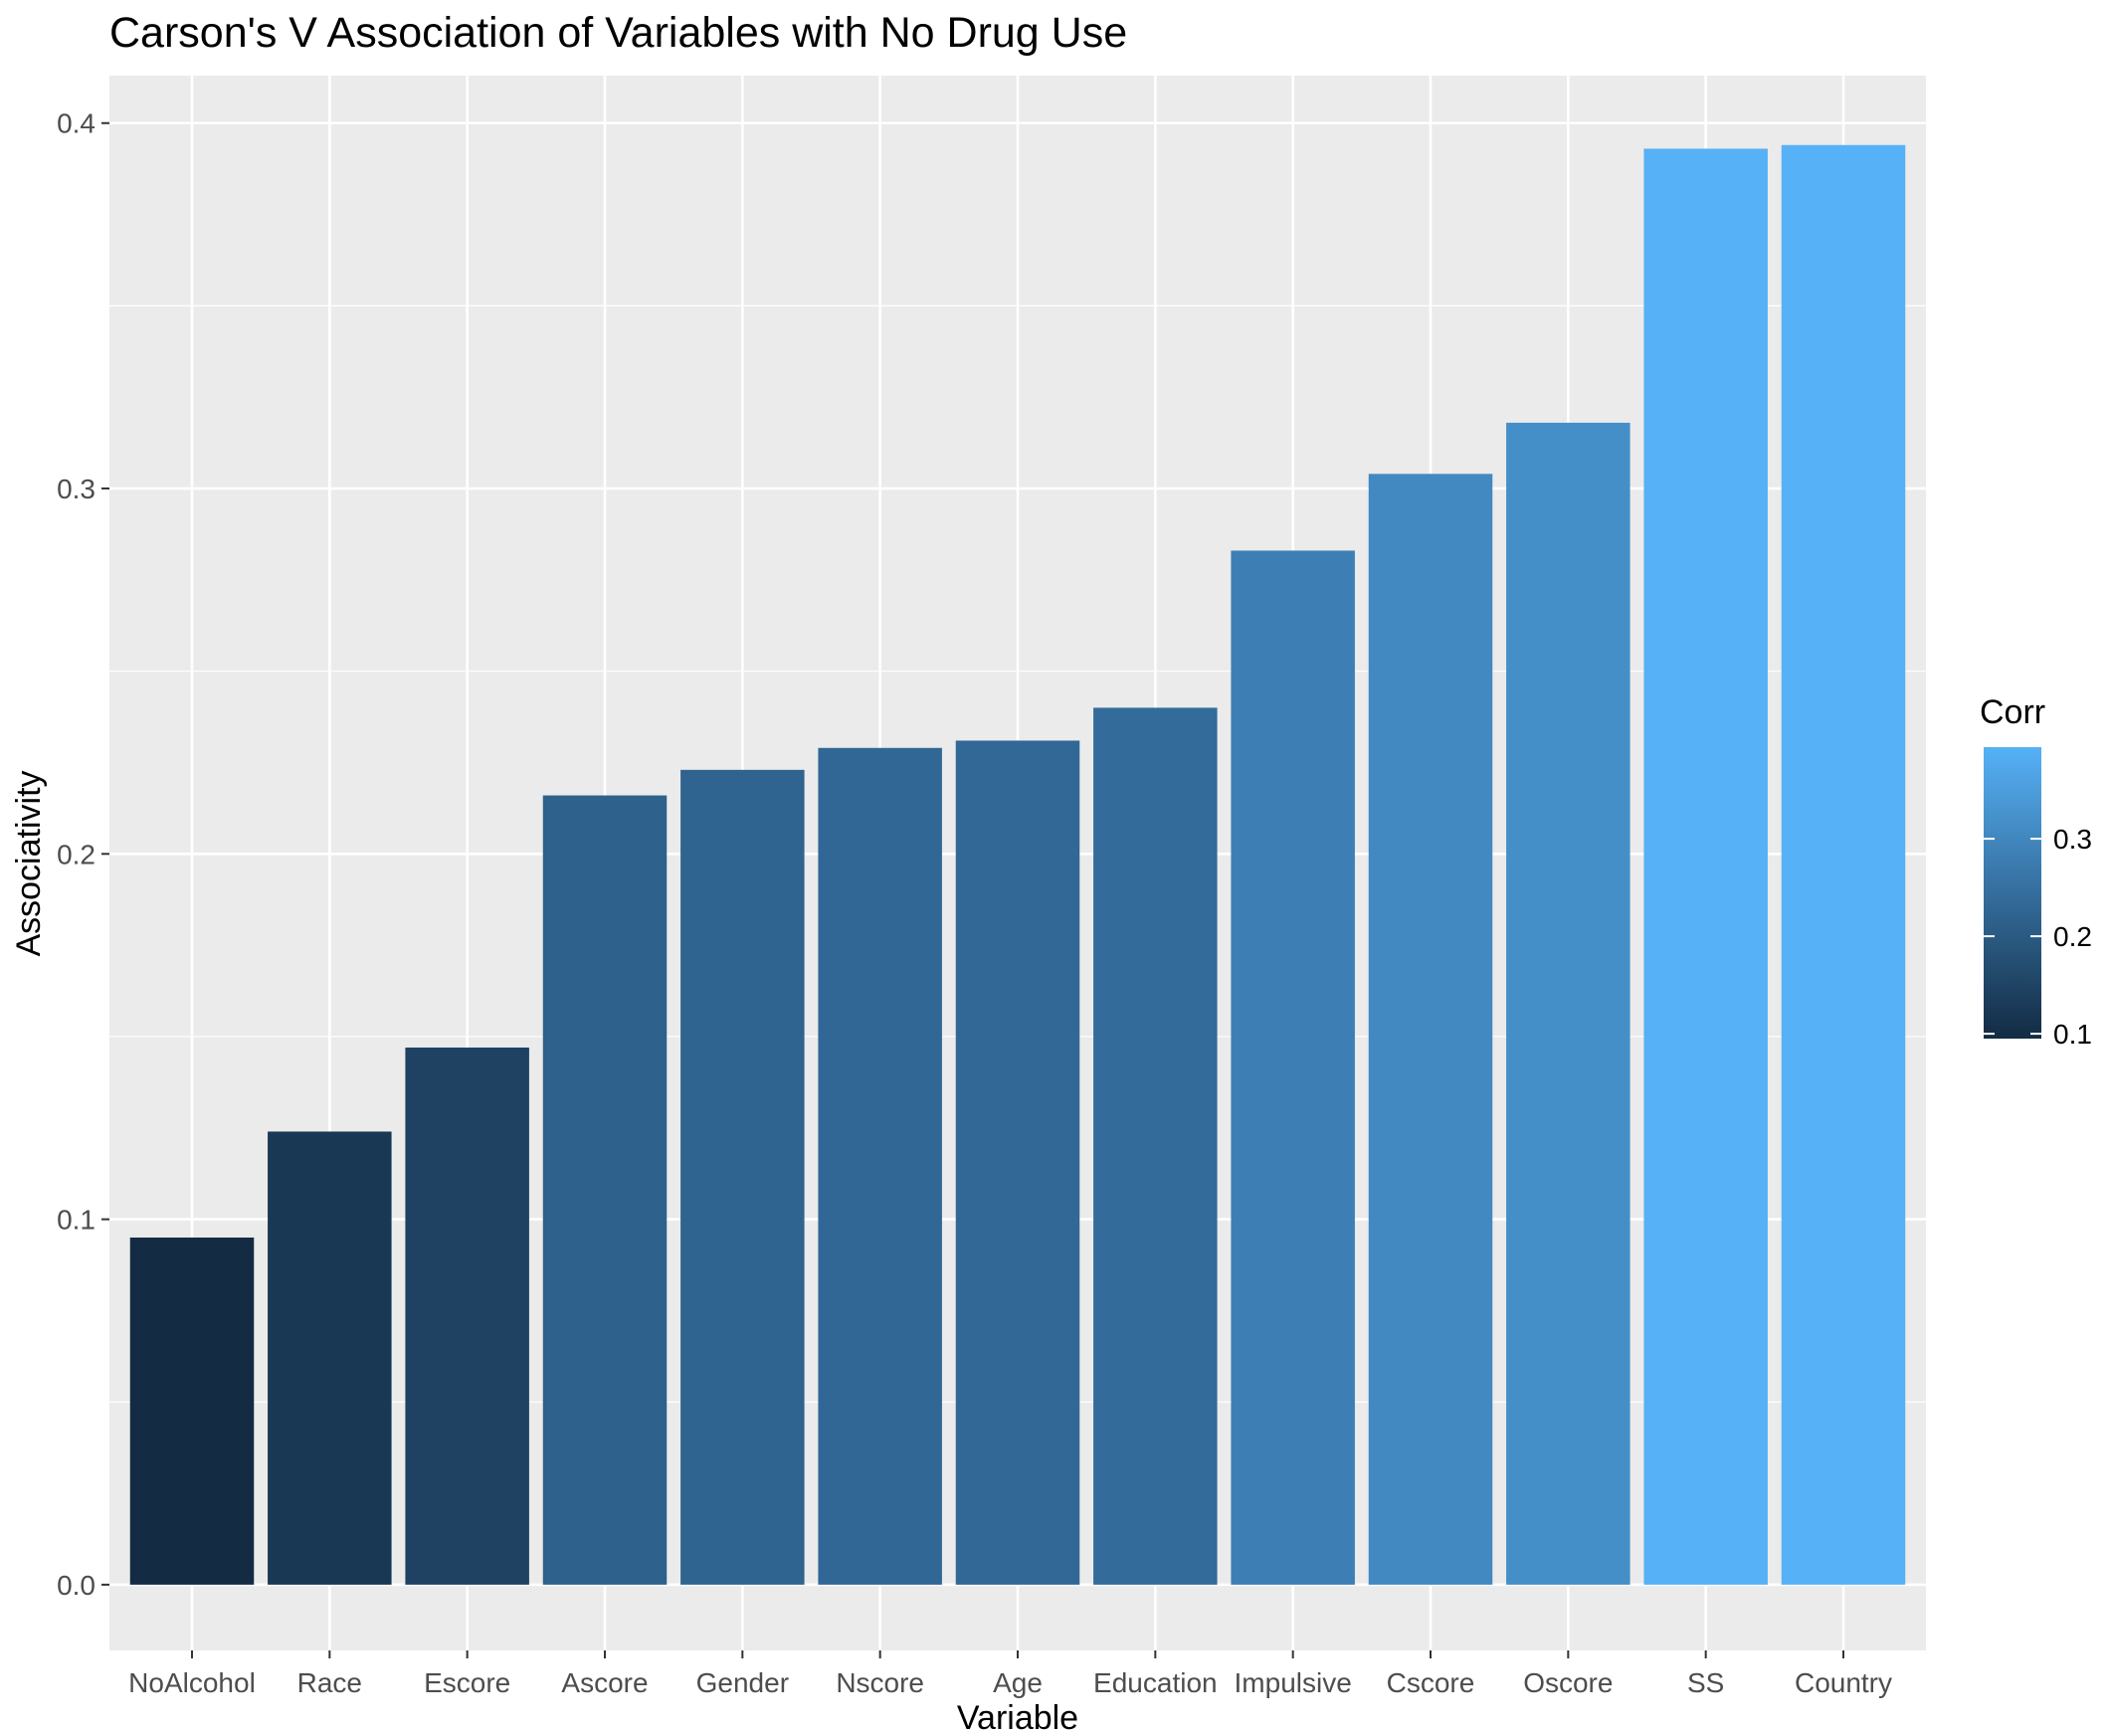 This screenshot has width=2109, height=1736. Describe the element at coordinates (77, 1221) in the screenshot. I see `y-tick-label: 0.1` at that location.